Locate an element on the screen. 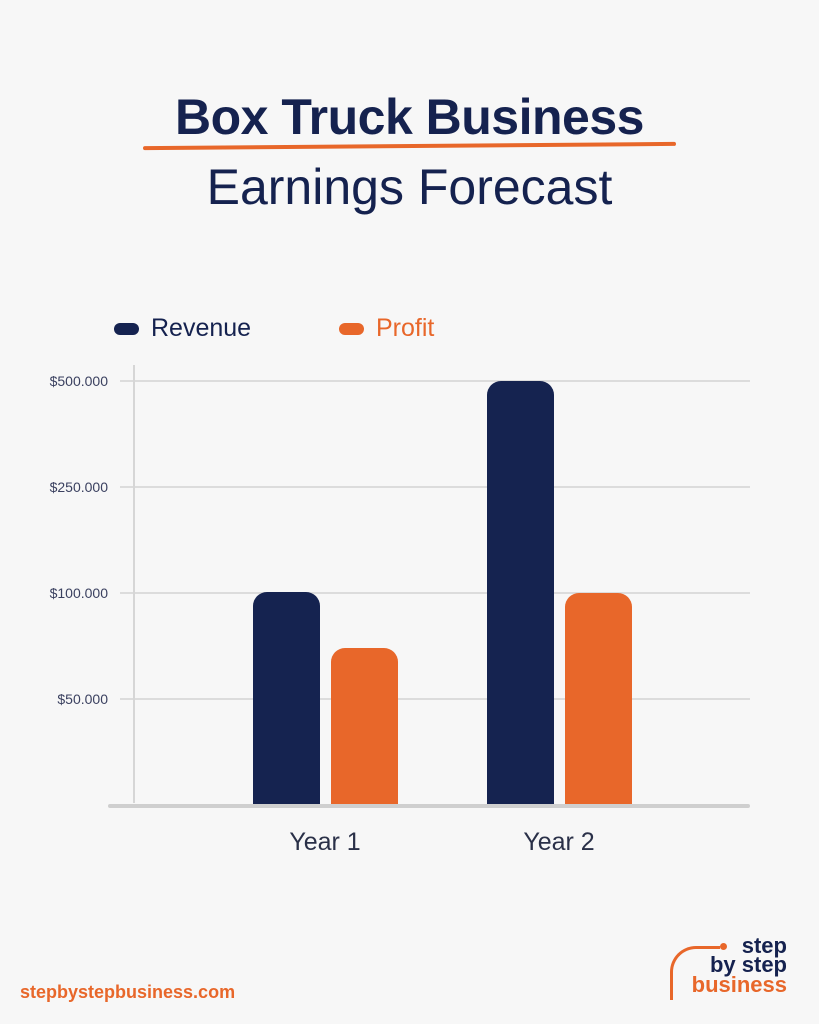 The image size is (819, 1024). title-line-1: Box Truck Business is located at coordinates (409, 117).